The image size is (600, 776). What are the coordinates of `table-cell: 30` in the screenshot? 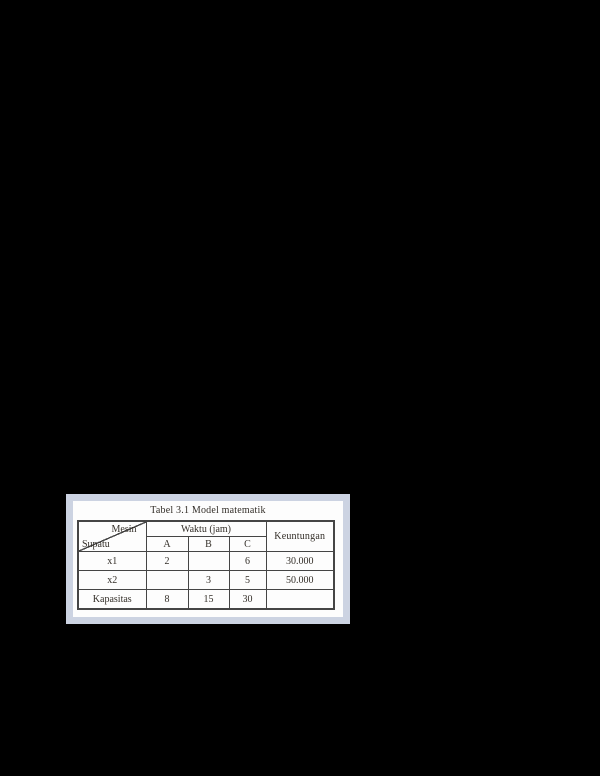 It's located at (247, 599).